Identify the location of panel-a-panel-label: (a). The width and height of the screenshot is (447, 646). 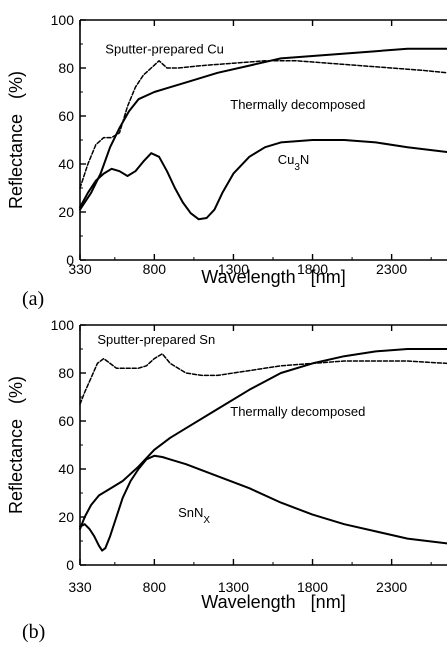
(33, 299).